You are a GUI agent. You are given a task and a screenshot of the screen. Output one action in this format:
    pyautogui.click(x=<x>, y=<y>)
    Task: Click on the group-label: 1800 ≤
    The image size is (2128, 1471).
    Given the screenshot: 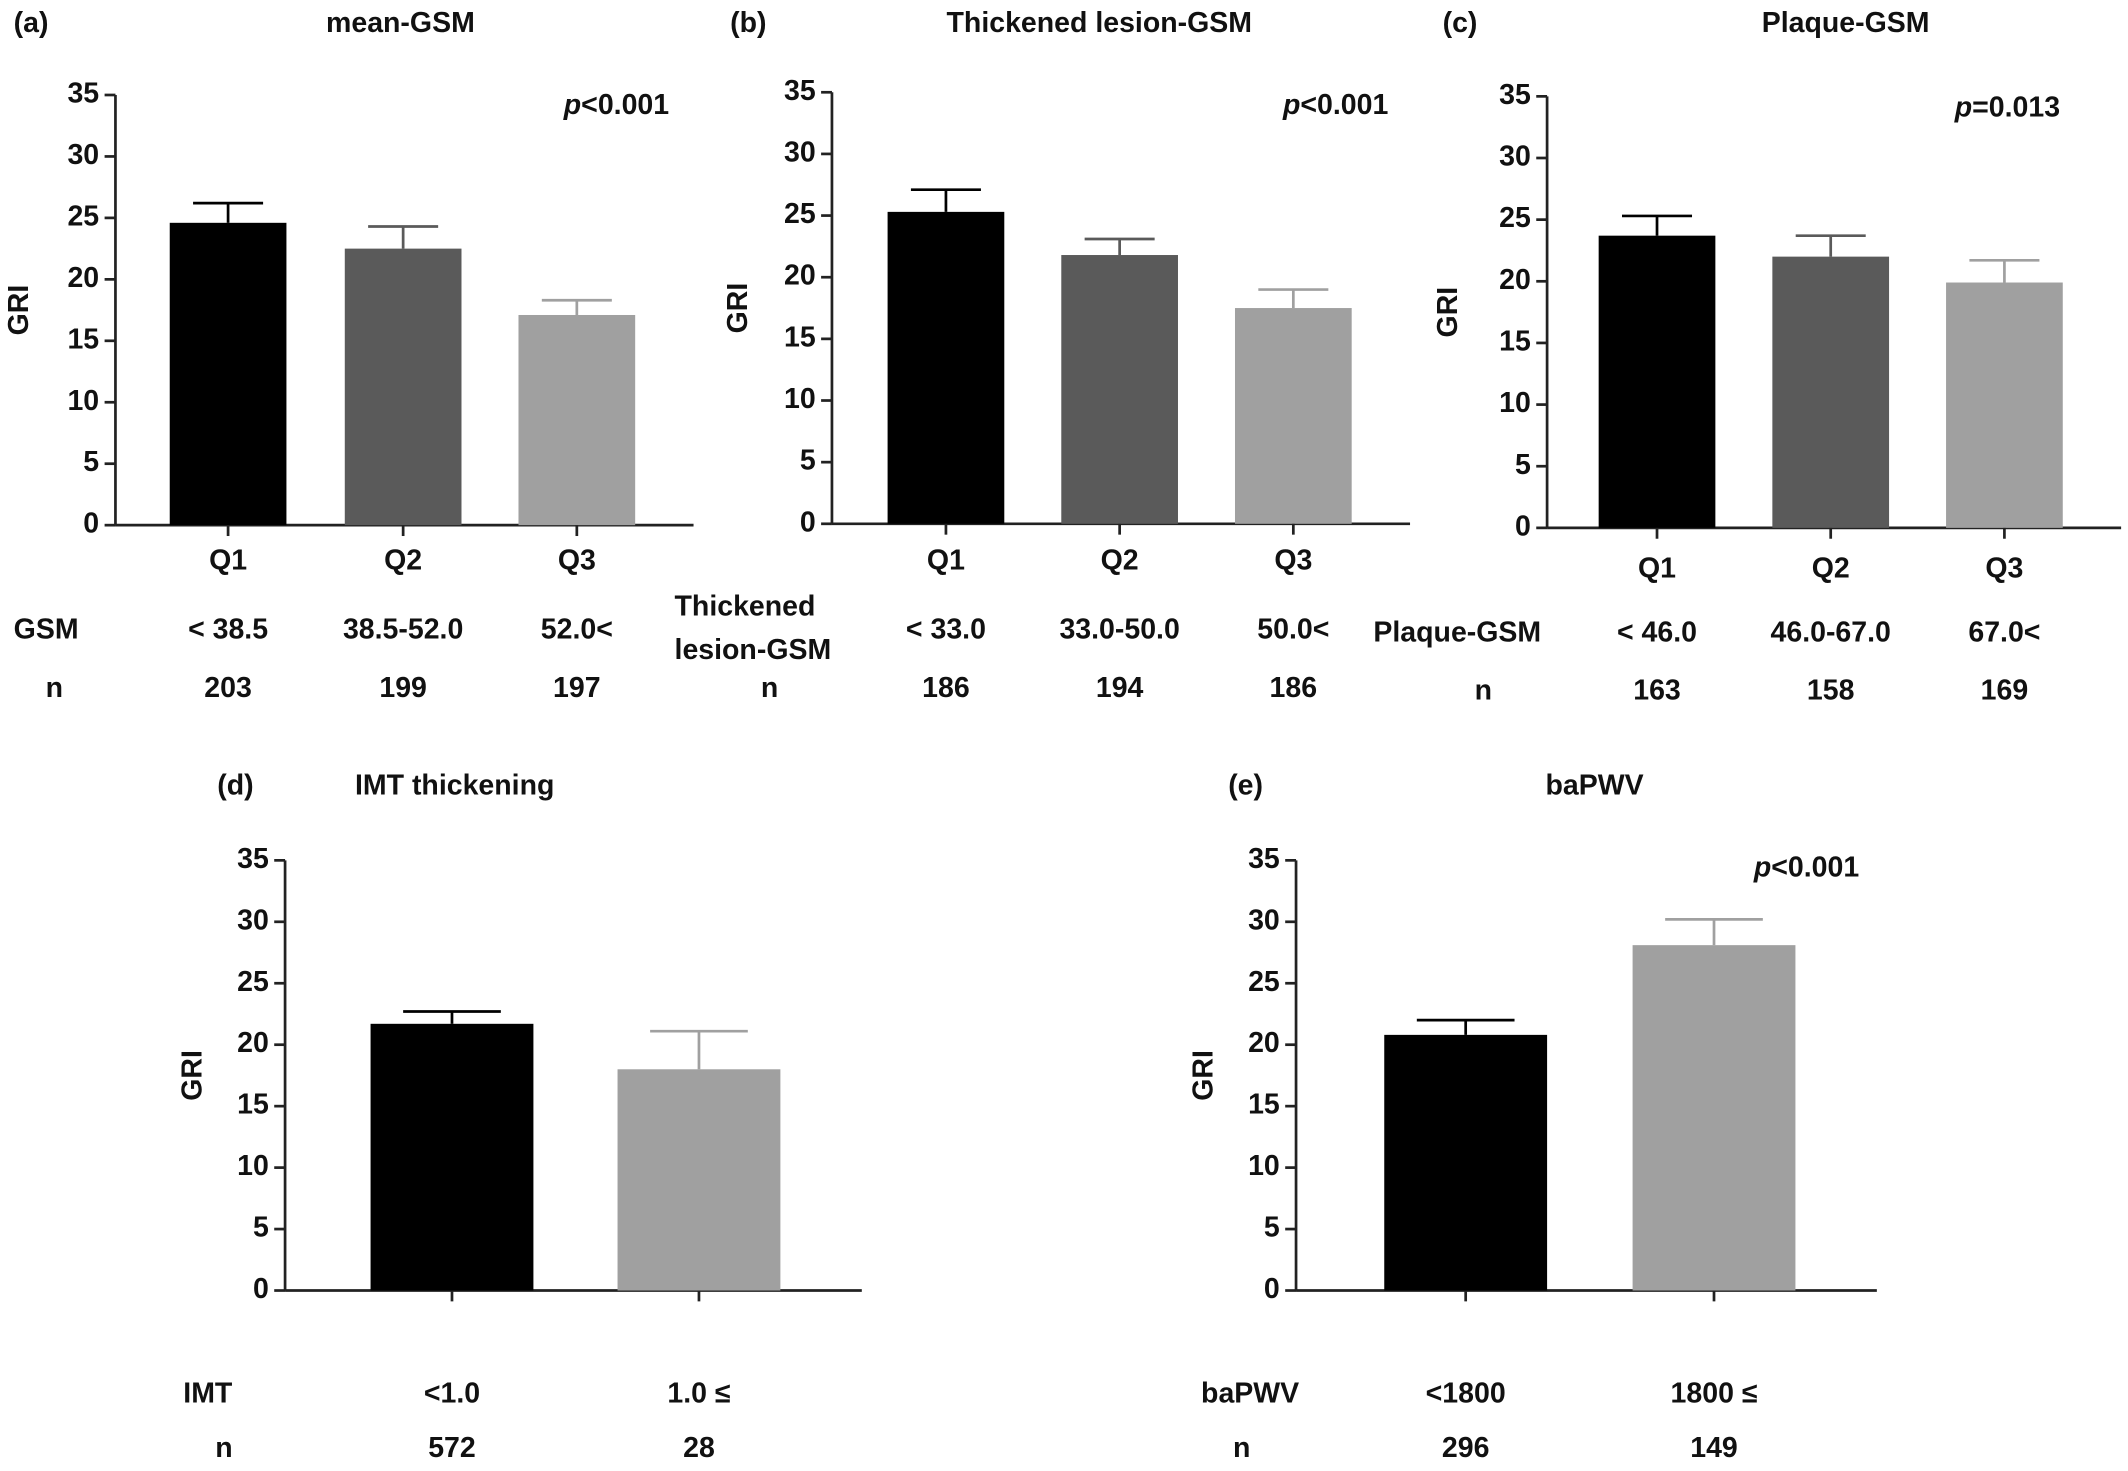 What is the action you would take?
    pyautogui.click(x=1714, y=1394)
    